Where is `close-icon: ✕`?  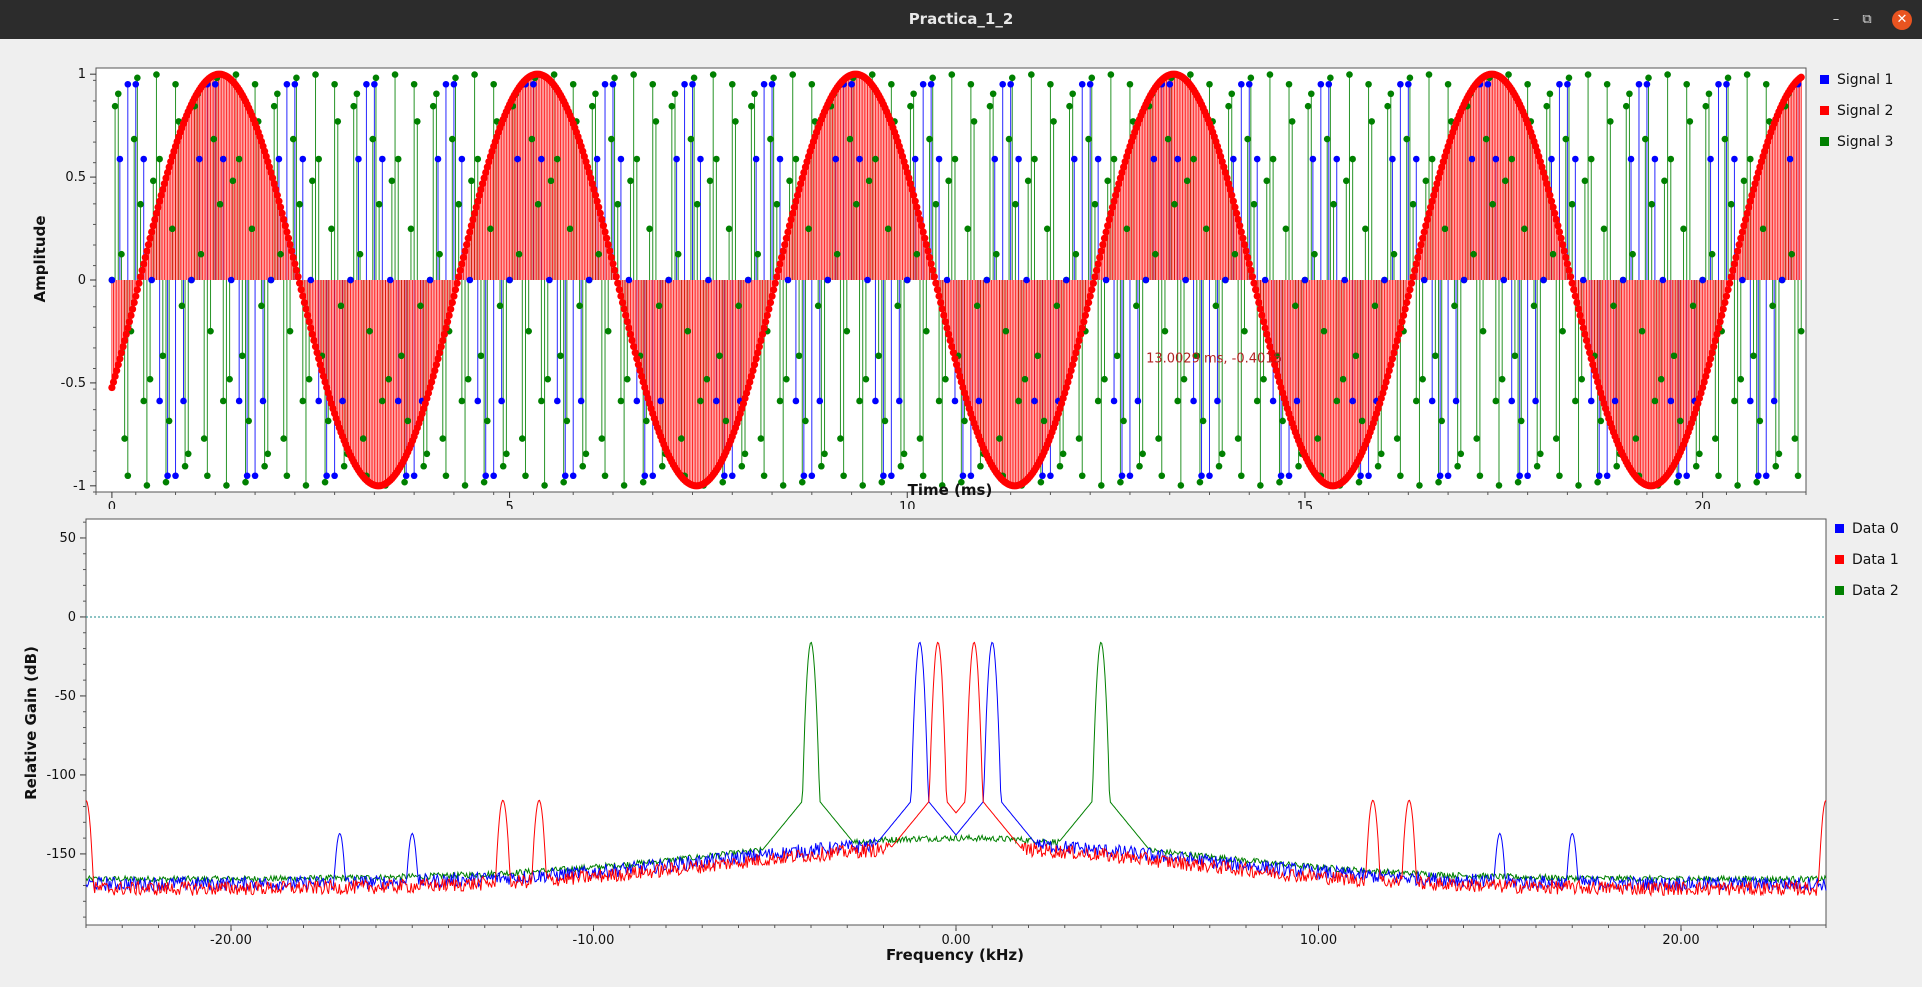
close-icon: ✕ is located at coordinates (1902, 20).